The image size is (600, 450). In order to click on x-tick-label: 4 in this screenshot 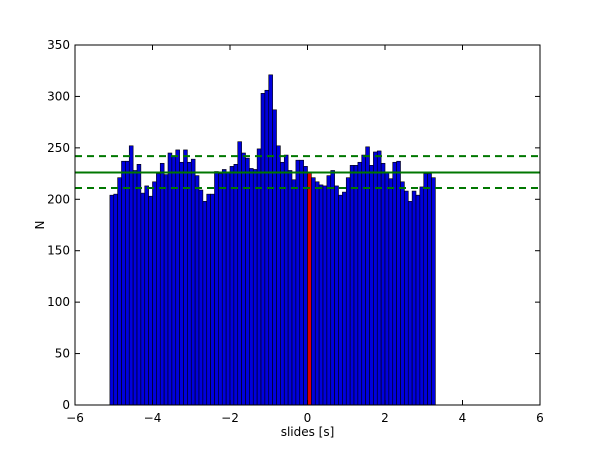, I will do `click(463, 418)`.